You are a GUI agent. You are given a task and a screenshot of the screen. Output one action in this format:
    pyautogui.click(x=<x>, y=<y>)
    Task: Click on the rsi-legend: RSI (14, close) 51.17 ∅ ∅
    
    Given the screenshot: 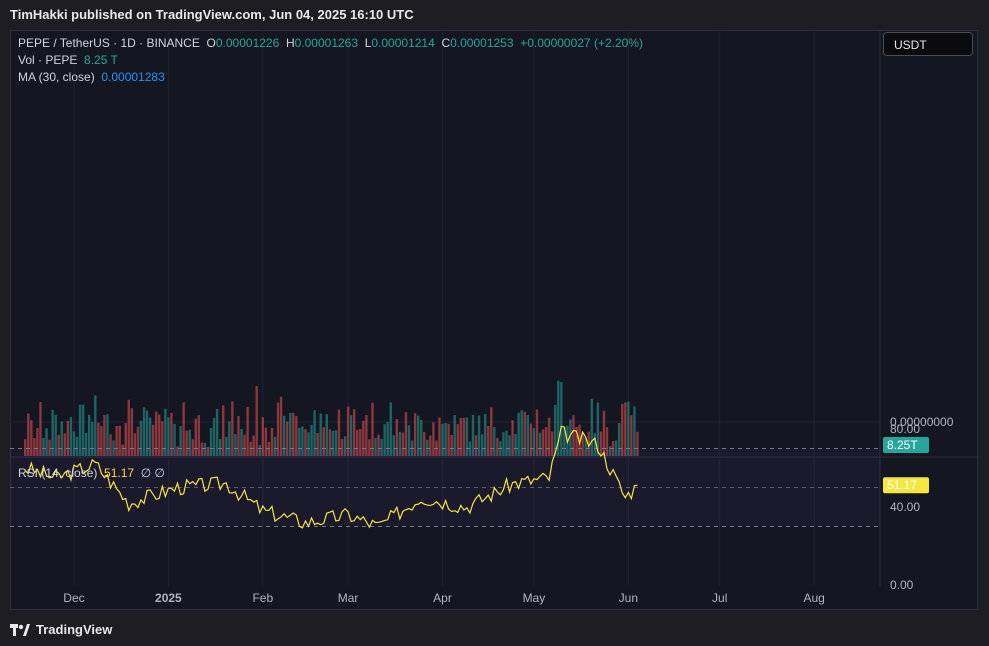 What is the action you would take?
    pyautogui.click(x=91, y=473)
    